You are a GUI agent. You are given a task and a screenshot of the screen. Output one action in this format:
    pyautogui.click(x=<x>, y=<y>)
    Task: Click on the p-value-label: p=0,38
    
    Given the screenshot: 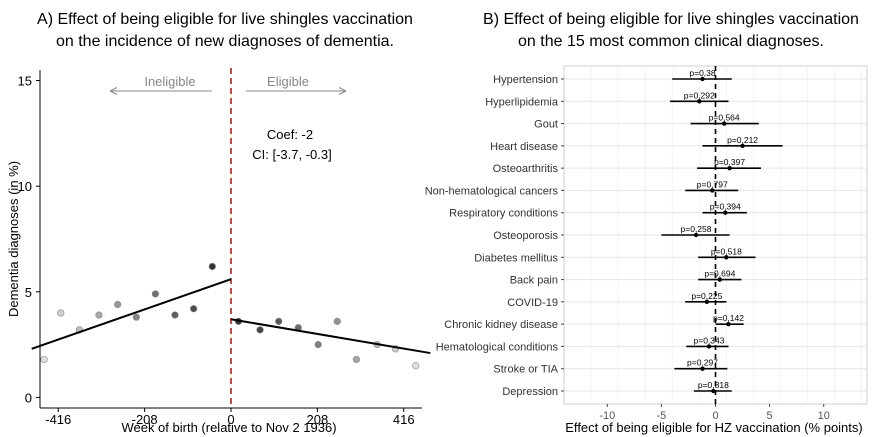 What is the action you would take?
    pyautogui.click(x=702, y=73)
    